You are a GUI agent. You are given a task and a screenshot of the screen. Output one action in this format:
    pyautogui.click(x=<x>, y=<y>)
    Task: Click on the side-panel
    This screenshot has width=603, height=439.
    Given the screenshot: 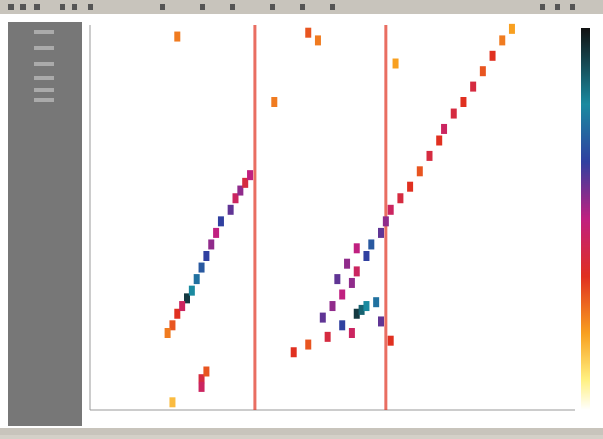 What is the action you would take?
    pyautogui.click(x=45, y=224)
    